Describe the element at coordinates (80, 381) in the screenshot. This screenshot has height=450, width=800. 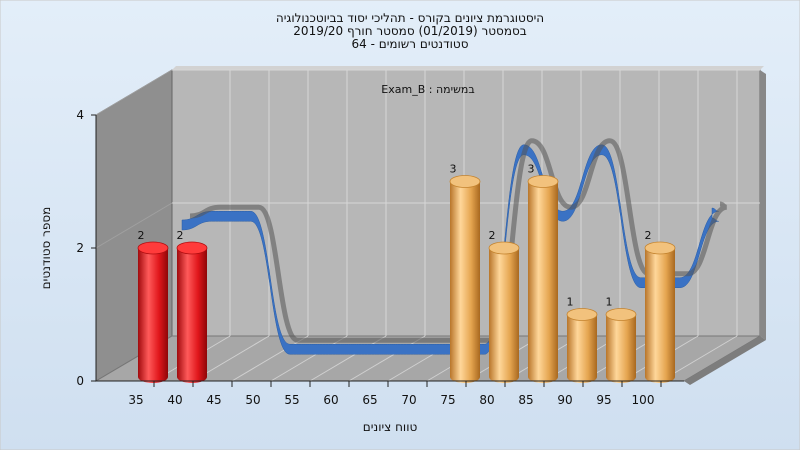
I see `y-tick-label: 0` at that location.